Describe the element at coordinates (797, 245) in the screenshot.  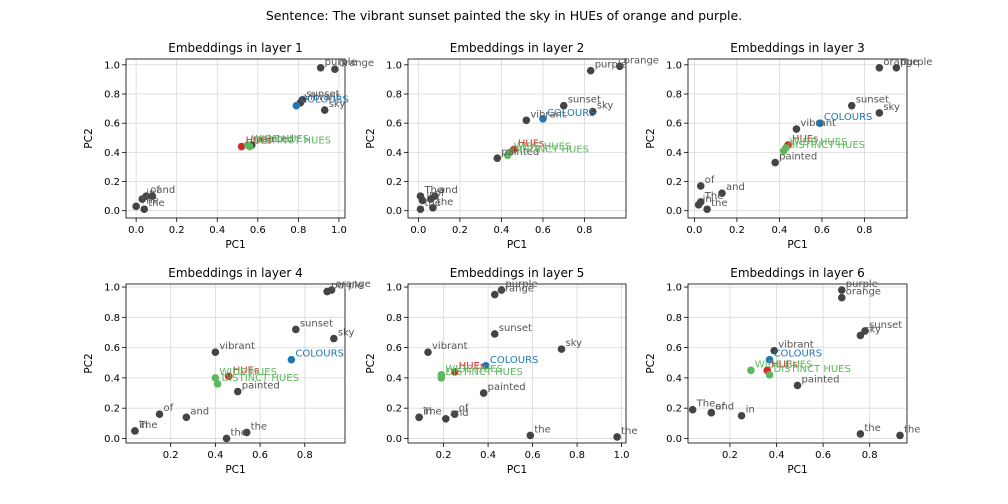
I see `x-axis-label: PC1` at that location.